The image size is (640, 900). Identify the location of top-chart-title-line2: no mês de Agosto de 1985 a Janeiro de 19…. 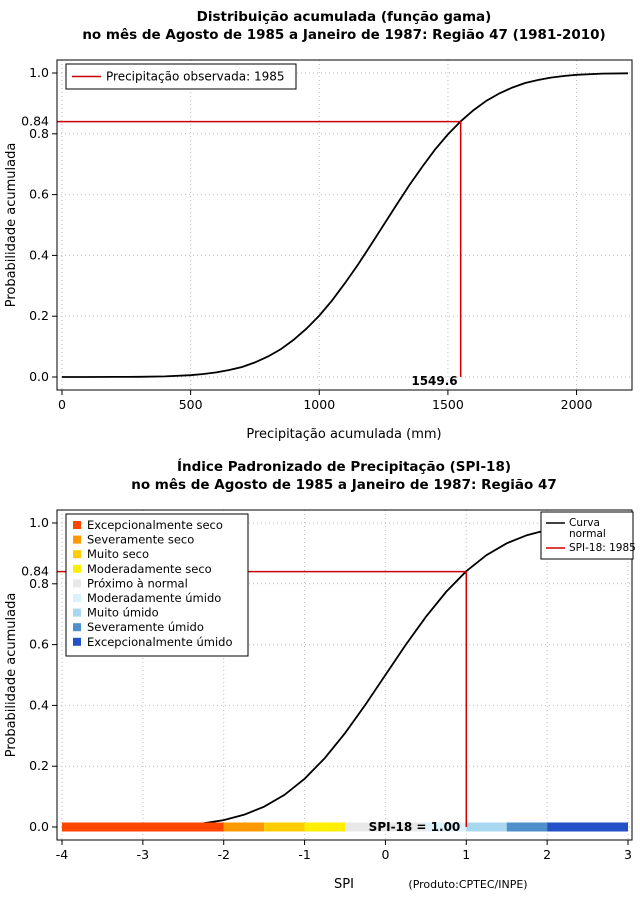
(343, 35).